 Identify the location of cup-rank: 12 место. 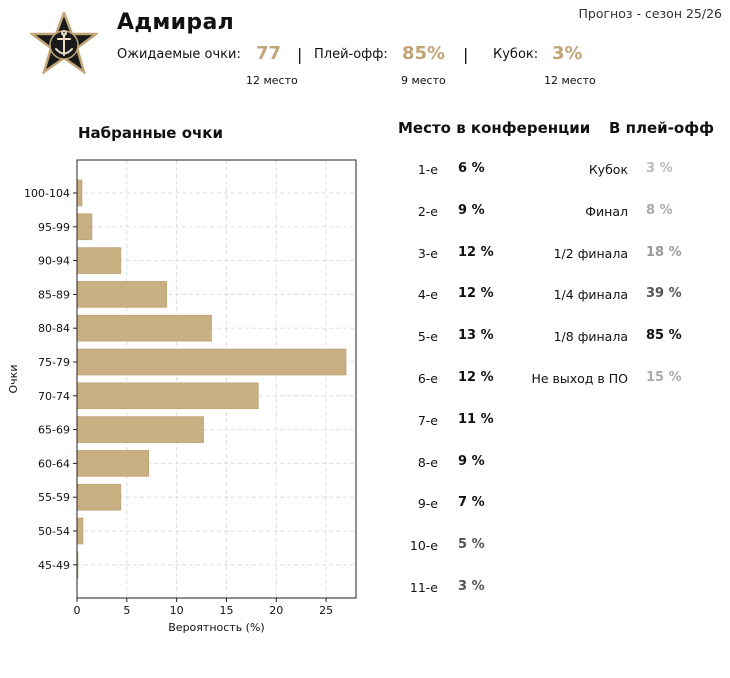
(570, 80).